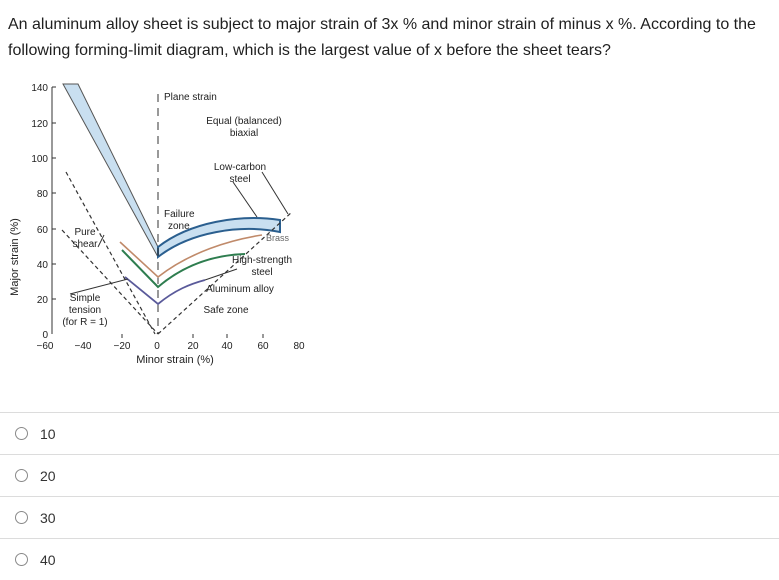 The image size is (779, 580). Describe the element at coordinates (244, 133) in the screenshot. I see `equal-biaxial-label-2: biaxial` at that location.